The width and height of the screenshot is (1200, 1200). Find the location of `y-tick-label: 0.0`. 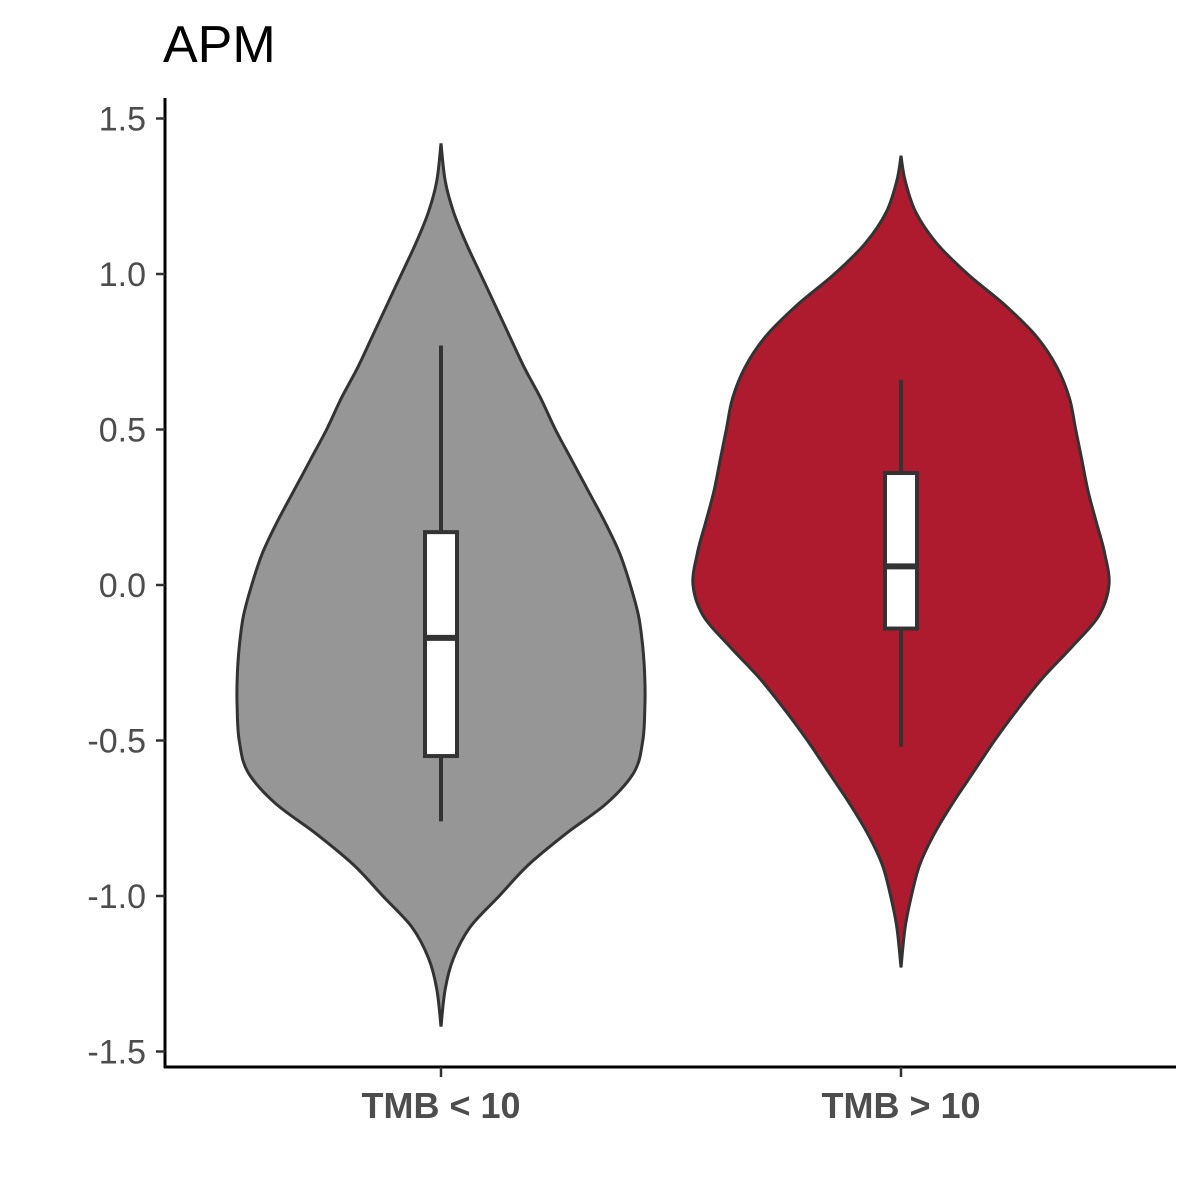

y-tick-label: 0.0 is located at coordinates (122, 586).